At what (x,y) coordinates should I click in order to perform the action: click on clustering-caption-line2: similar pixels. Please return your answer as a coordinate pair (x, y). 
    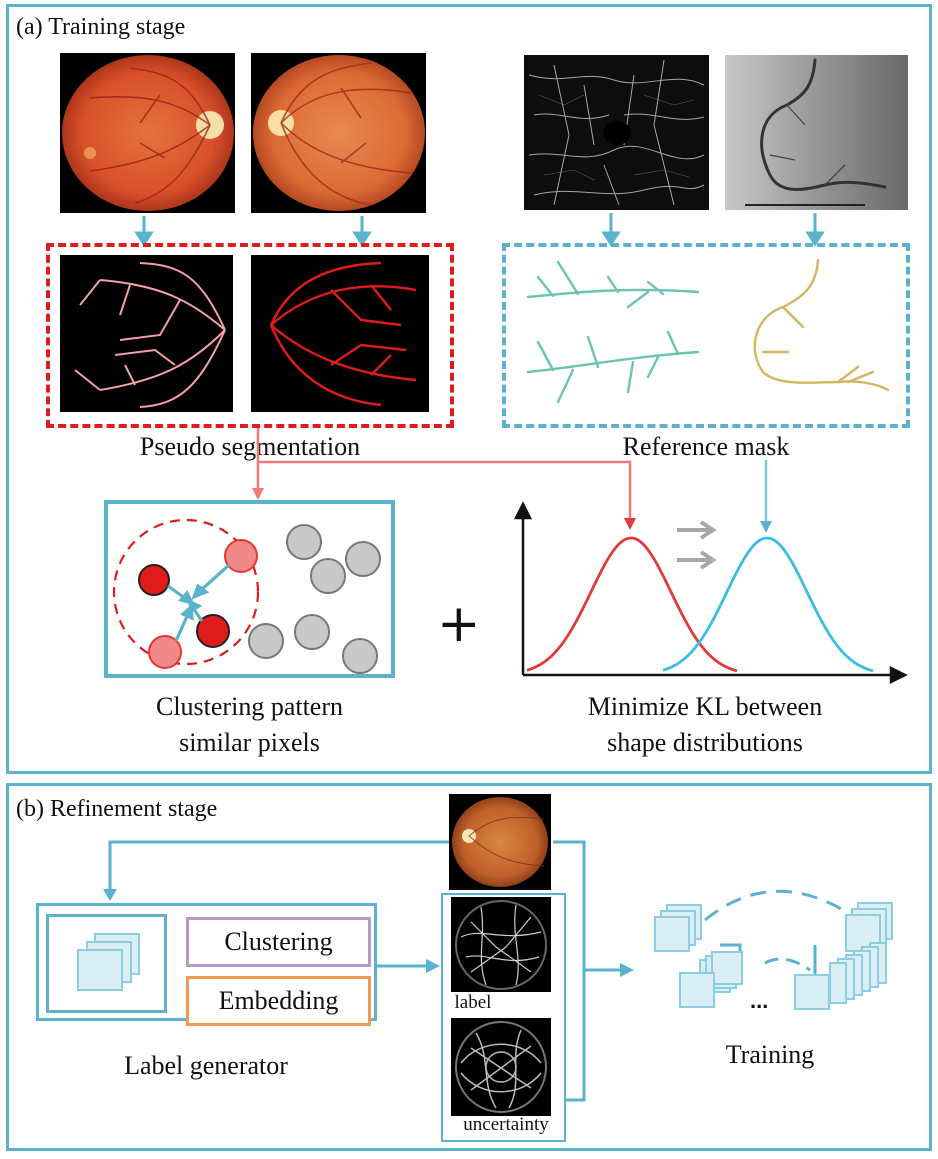
    Looking at the image, I should click on (249, 742).